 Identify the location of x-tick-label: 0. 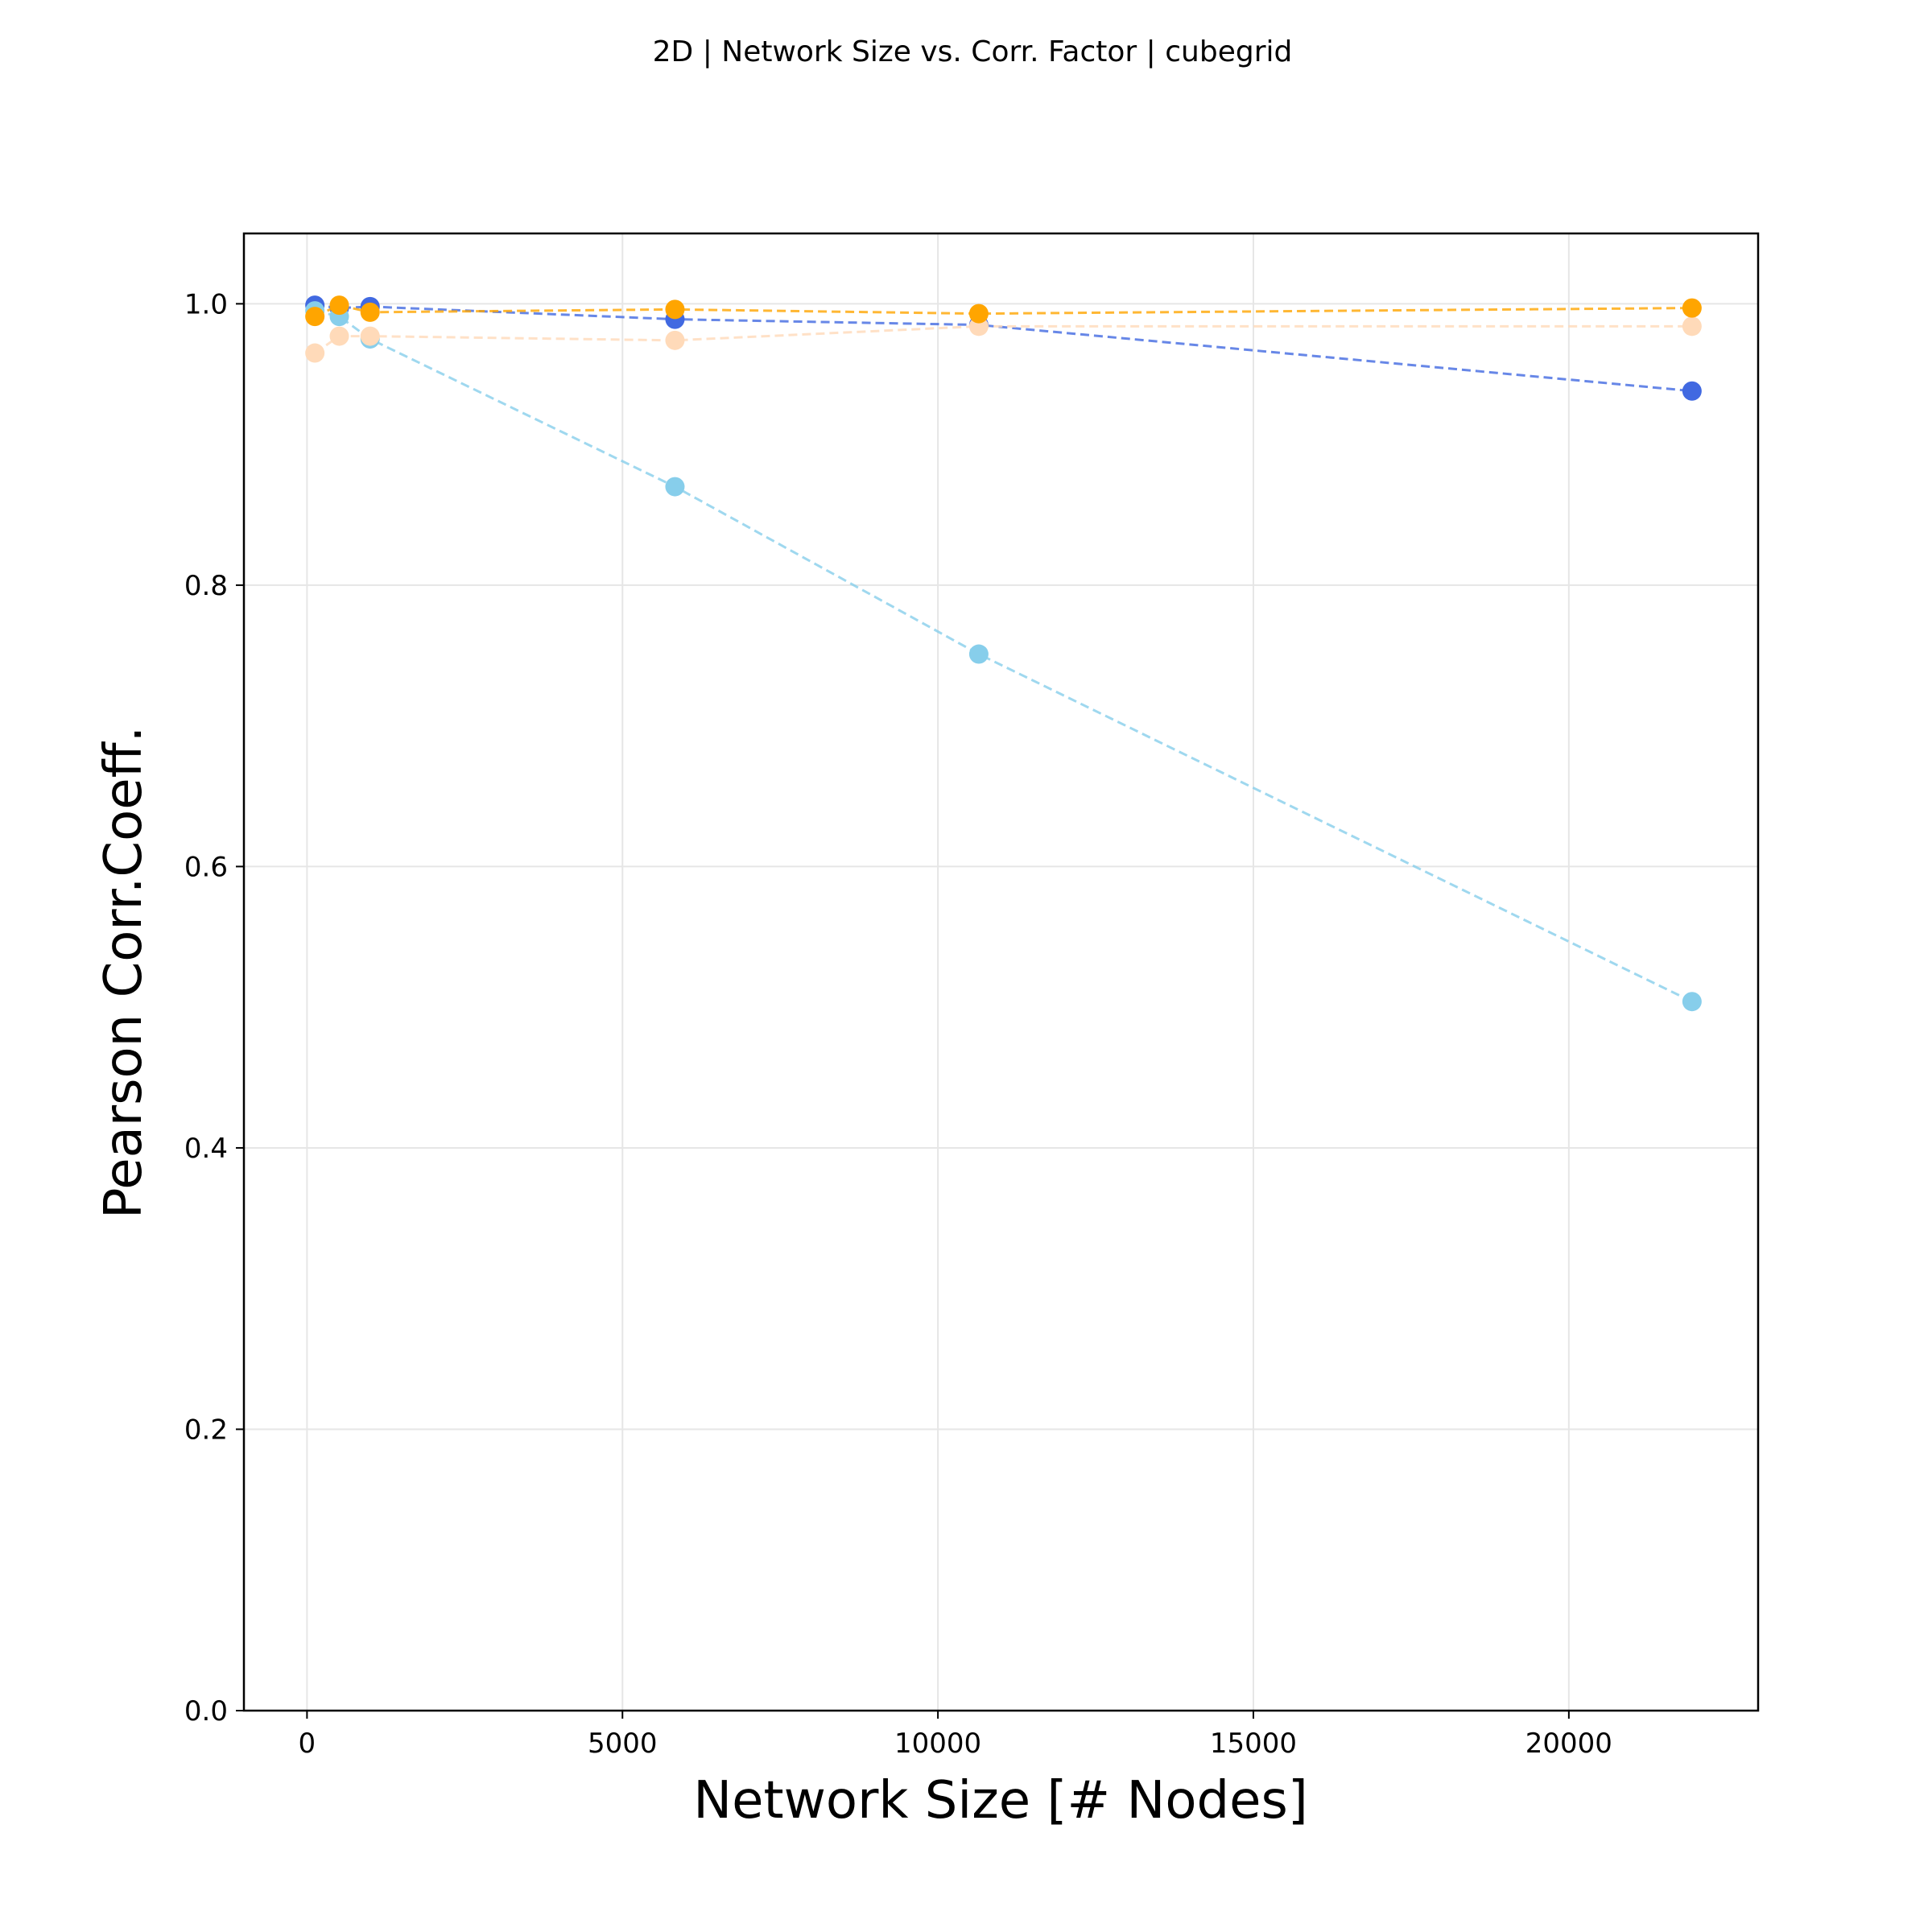
(307, 1744).